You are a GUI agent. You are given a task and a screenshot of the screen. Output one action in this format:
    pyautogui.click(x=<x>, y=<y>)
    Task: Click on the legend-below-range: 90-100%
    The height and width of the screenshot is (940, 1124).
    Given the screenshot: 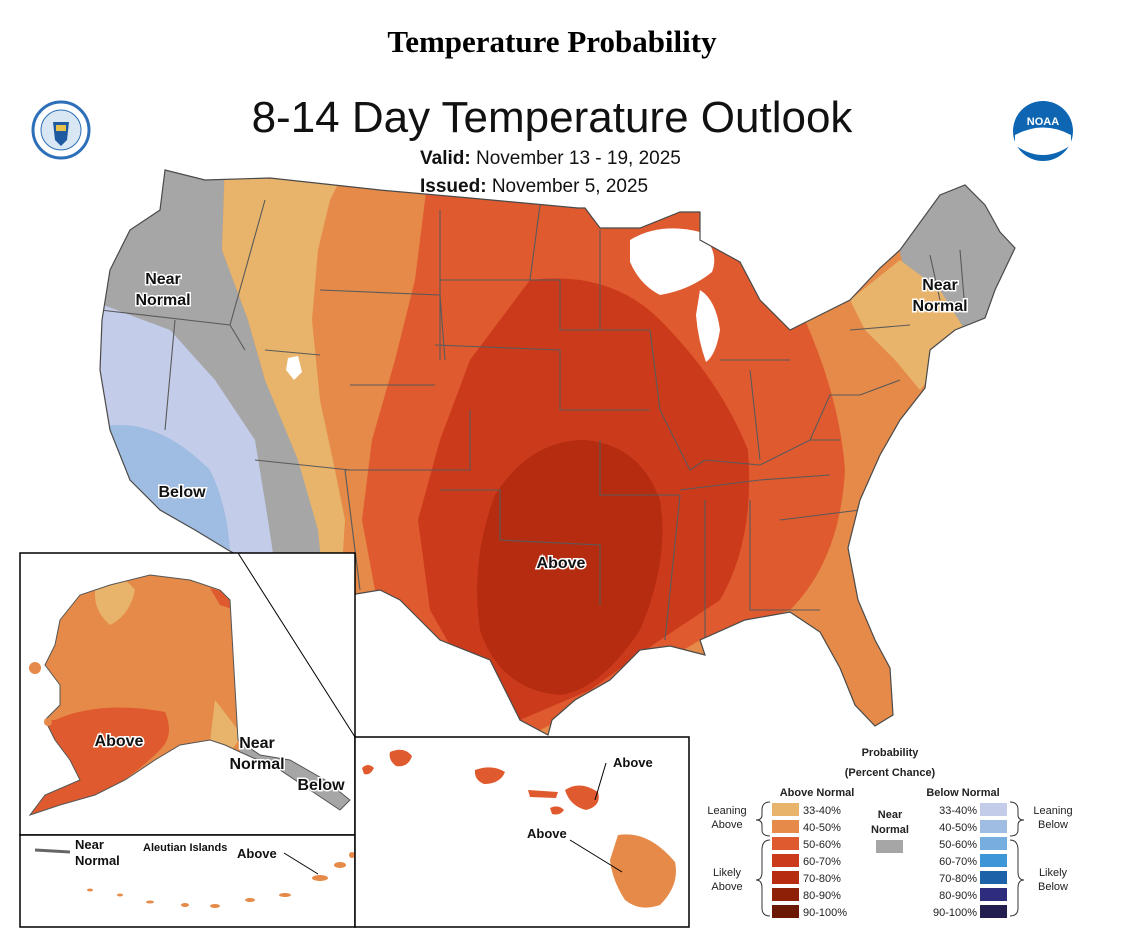 What is the action you would take?
    pyautogui.click(x=955, y=913)
    